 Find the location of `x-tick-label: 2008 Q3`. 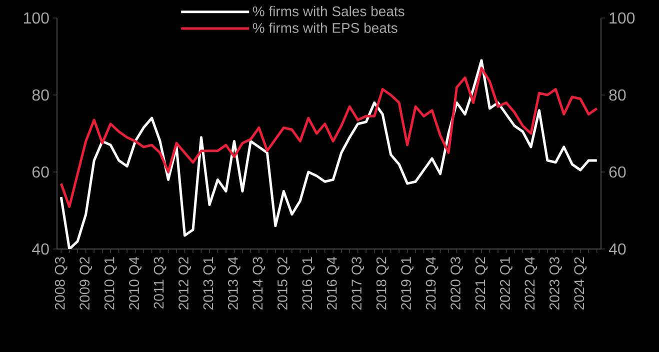

x-tick-label: 2008 Q3 is located at coordinates (61, 283).